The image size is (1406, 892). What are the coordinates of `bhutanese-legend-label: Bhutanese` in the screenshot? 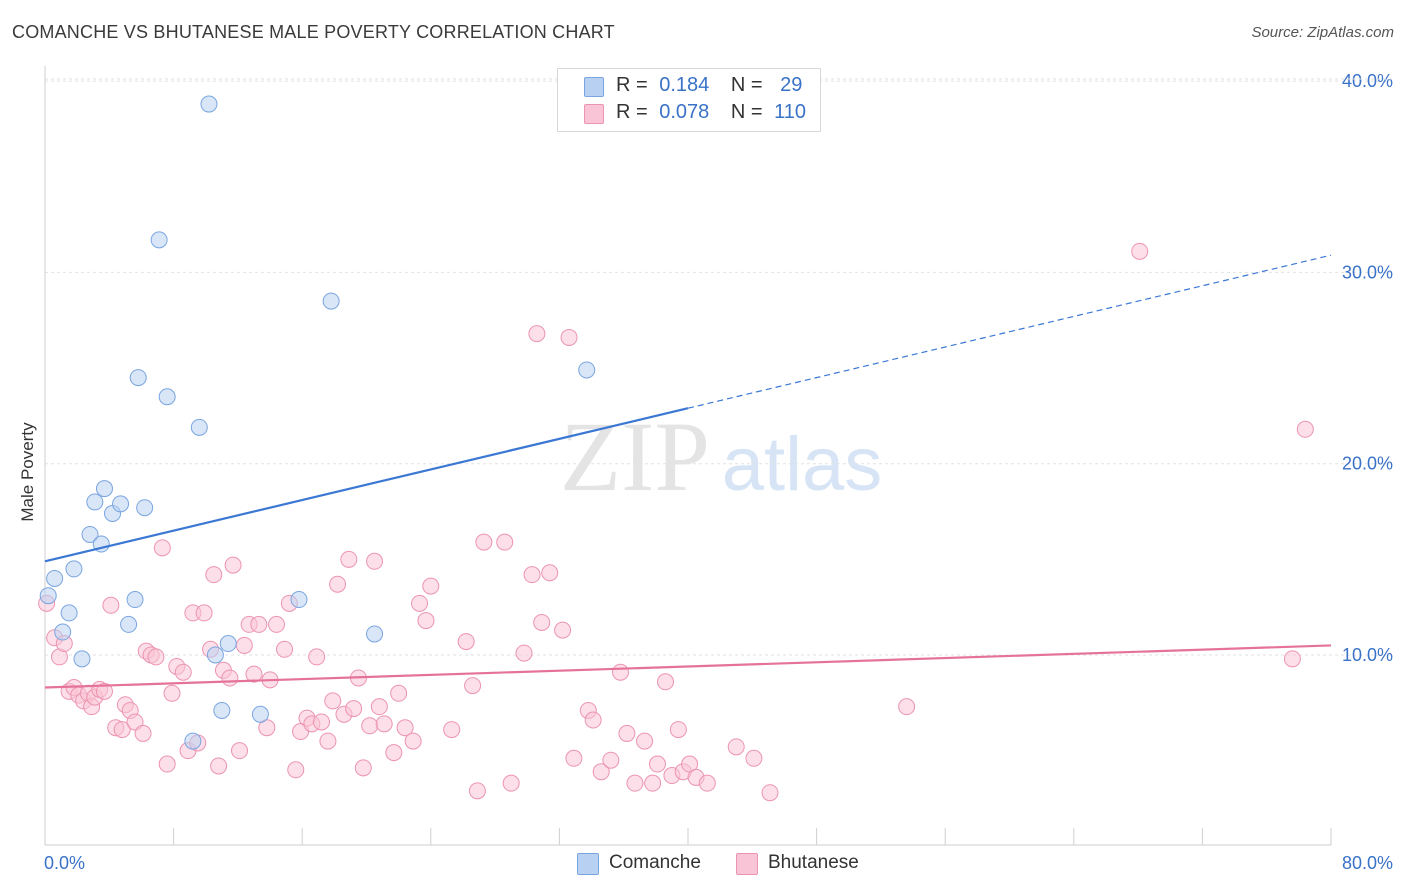 It's located at (813, 862).